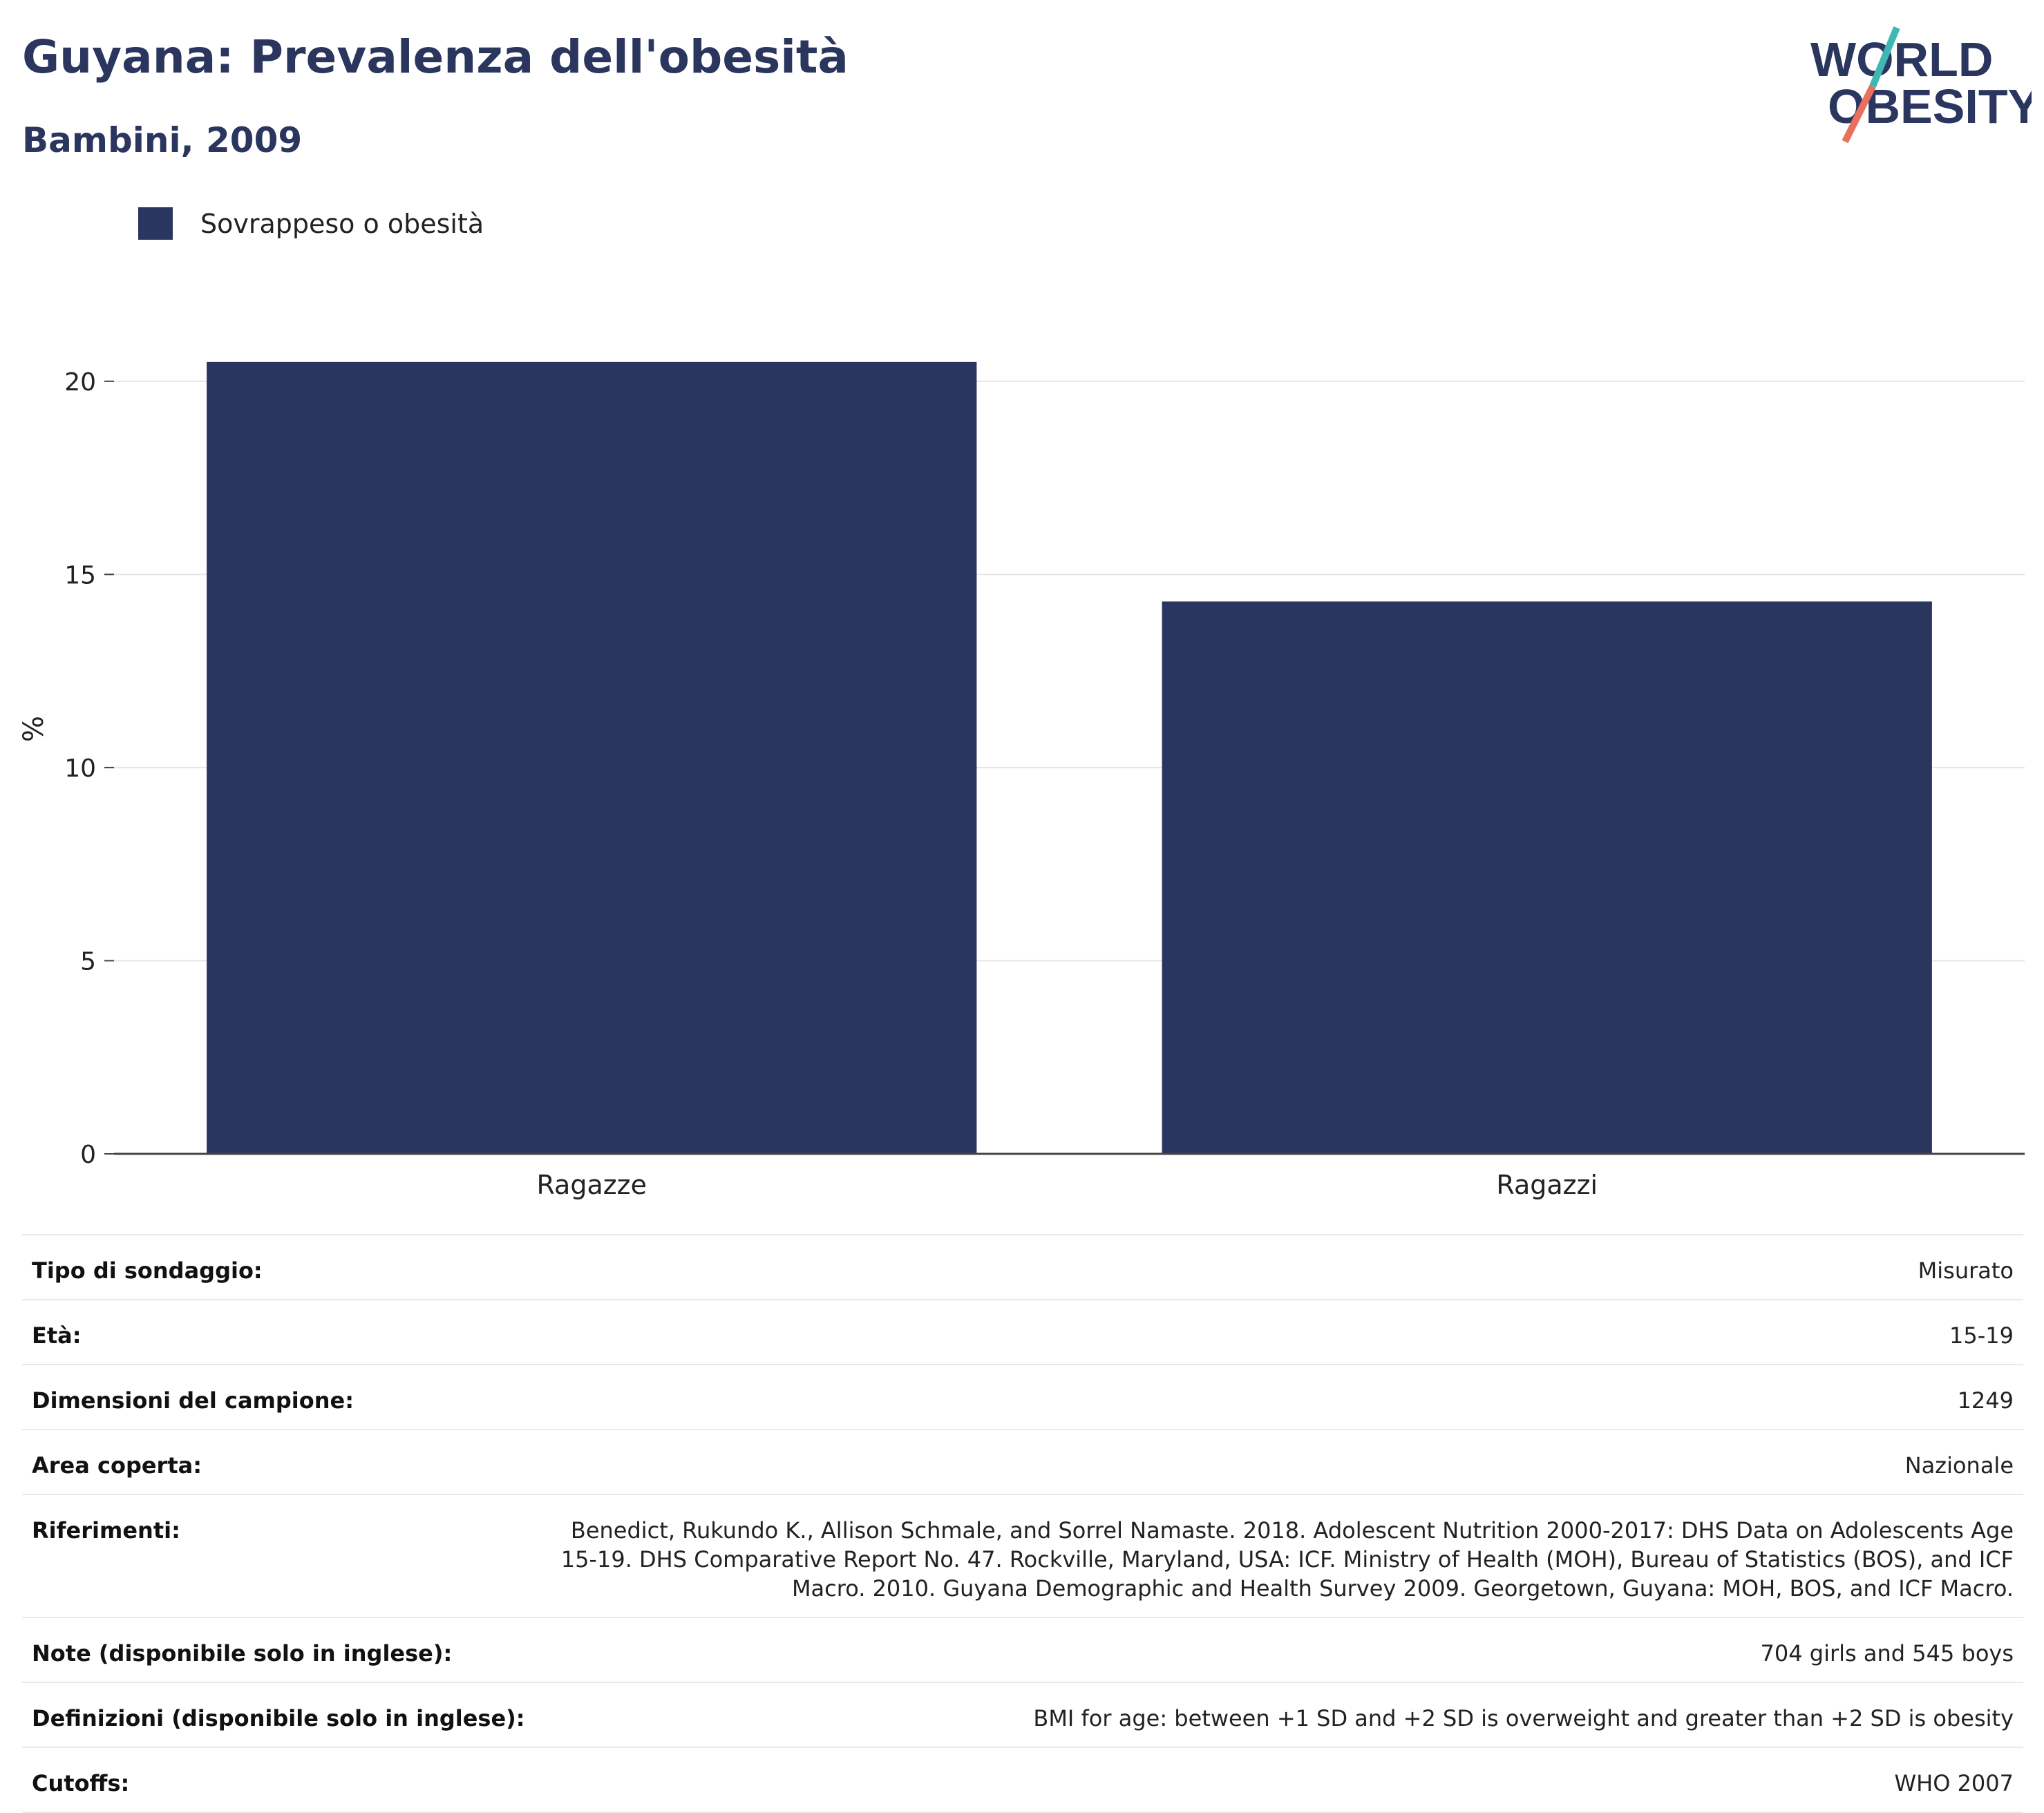  I want to click on y-tick-label: 5, so click(88, 961).